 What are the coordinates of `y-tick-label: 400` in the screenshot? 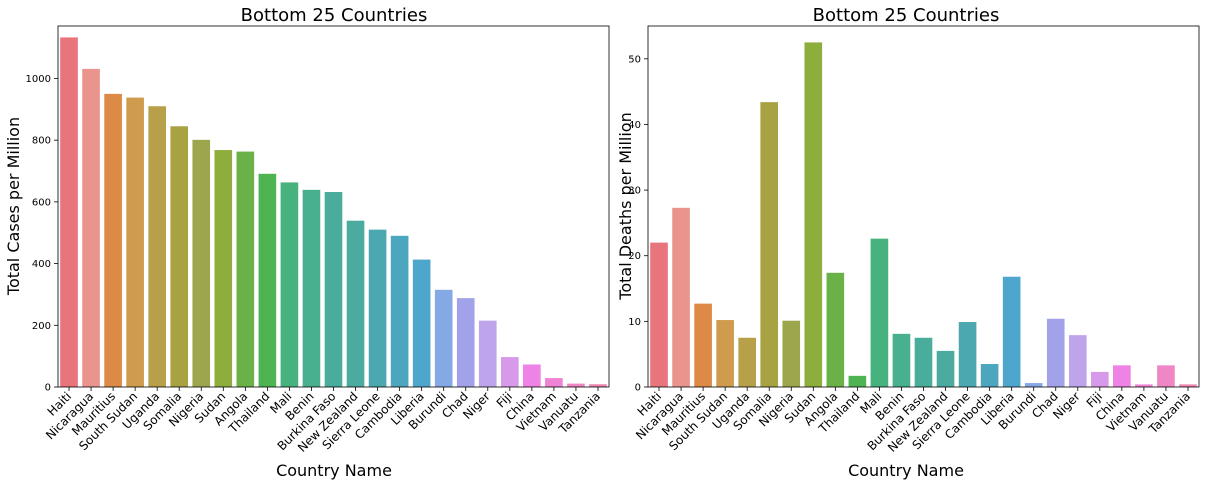 It's located at (41, 264).